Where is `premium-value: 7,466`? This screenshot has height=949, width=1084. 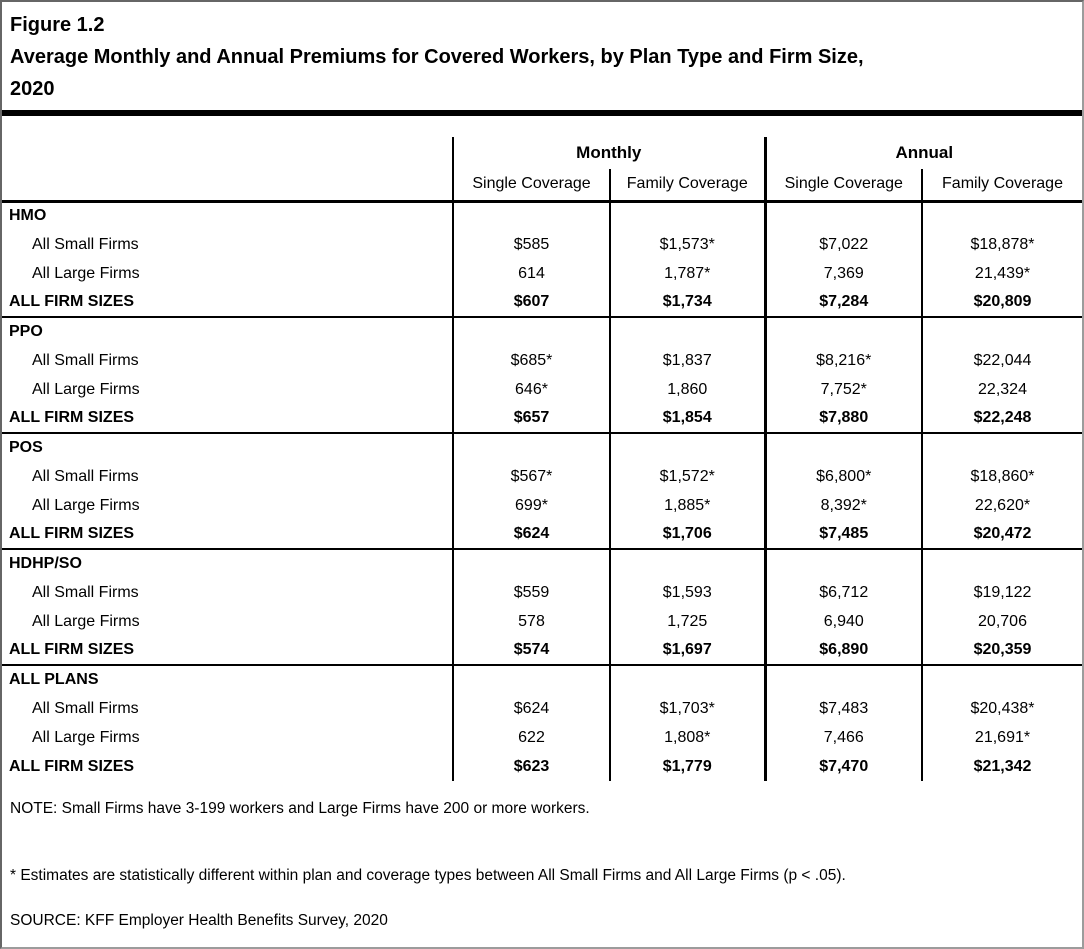 premium-value: 7,466 is located at coordinates (844, 737).